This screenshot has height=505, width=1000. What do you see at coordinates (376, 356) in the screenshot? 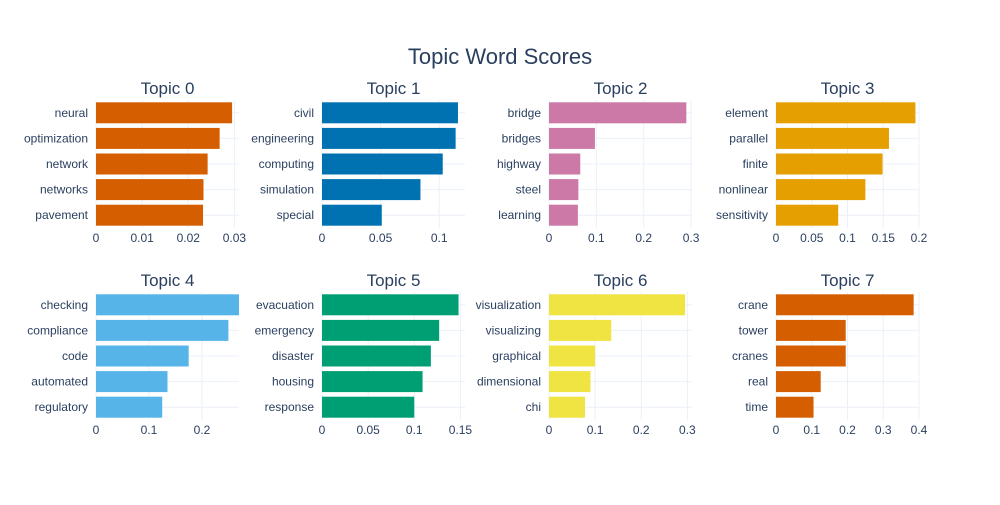
I see `bar-disaster` at bounding box center [376, 356].